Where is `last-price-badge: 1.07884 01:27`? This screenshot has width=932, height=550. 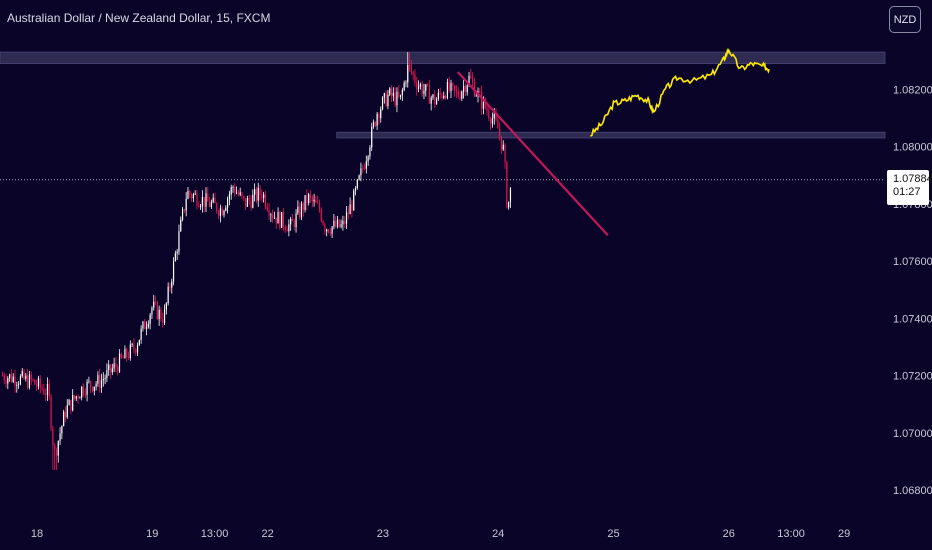 last-price-badge: 1.07884 01:27 is located at coordinates (909, 187).